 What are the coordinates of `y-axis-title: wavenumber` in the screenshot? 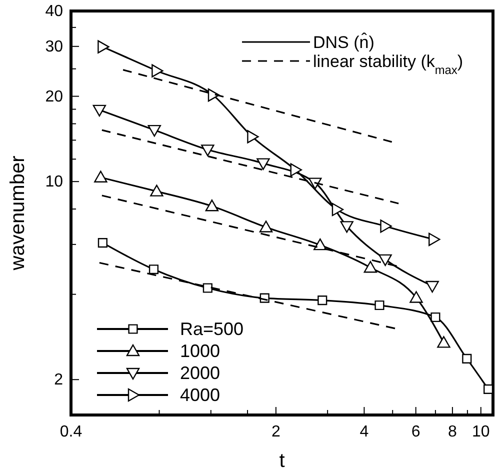 It's located at (18, 213).